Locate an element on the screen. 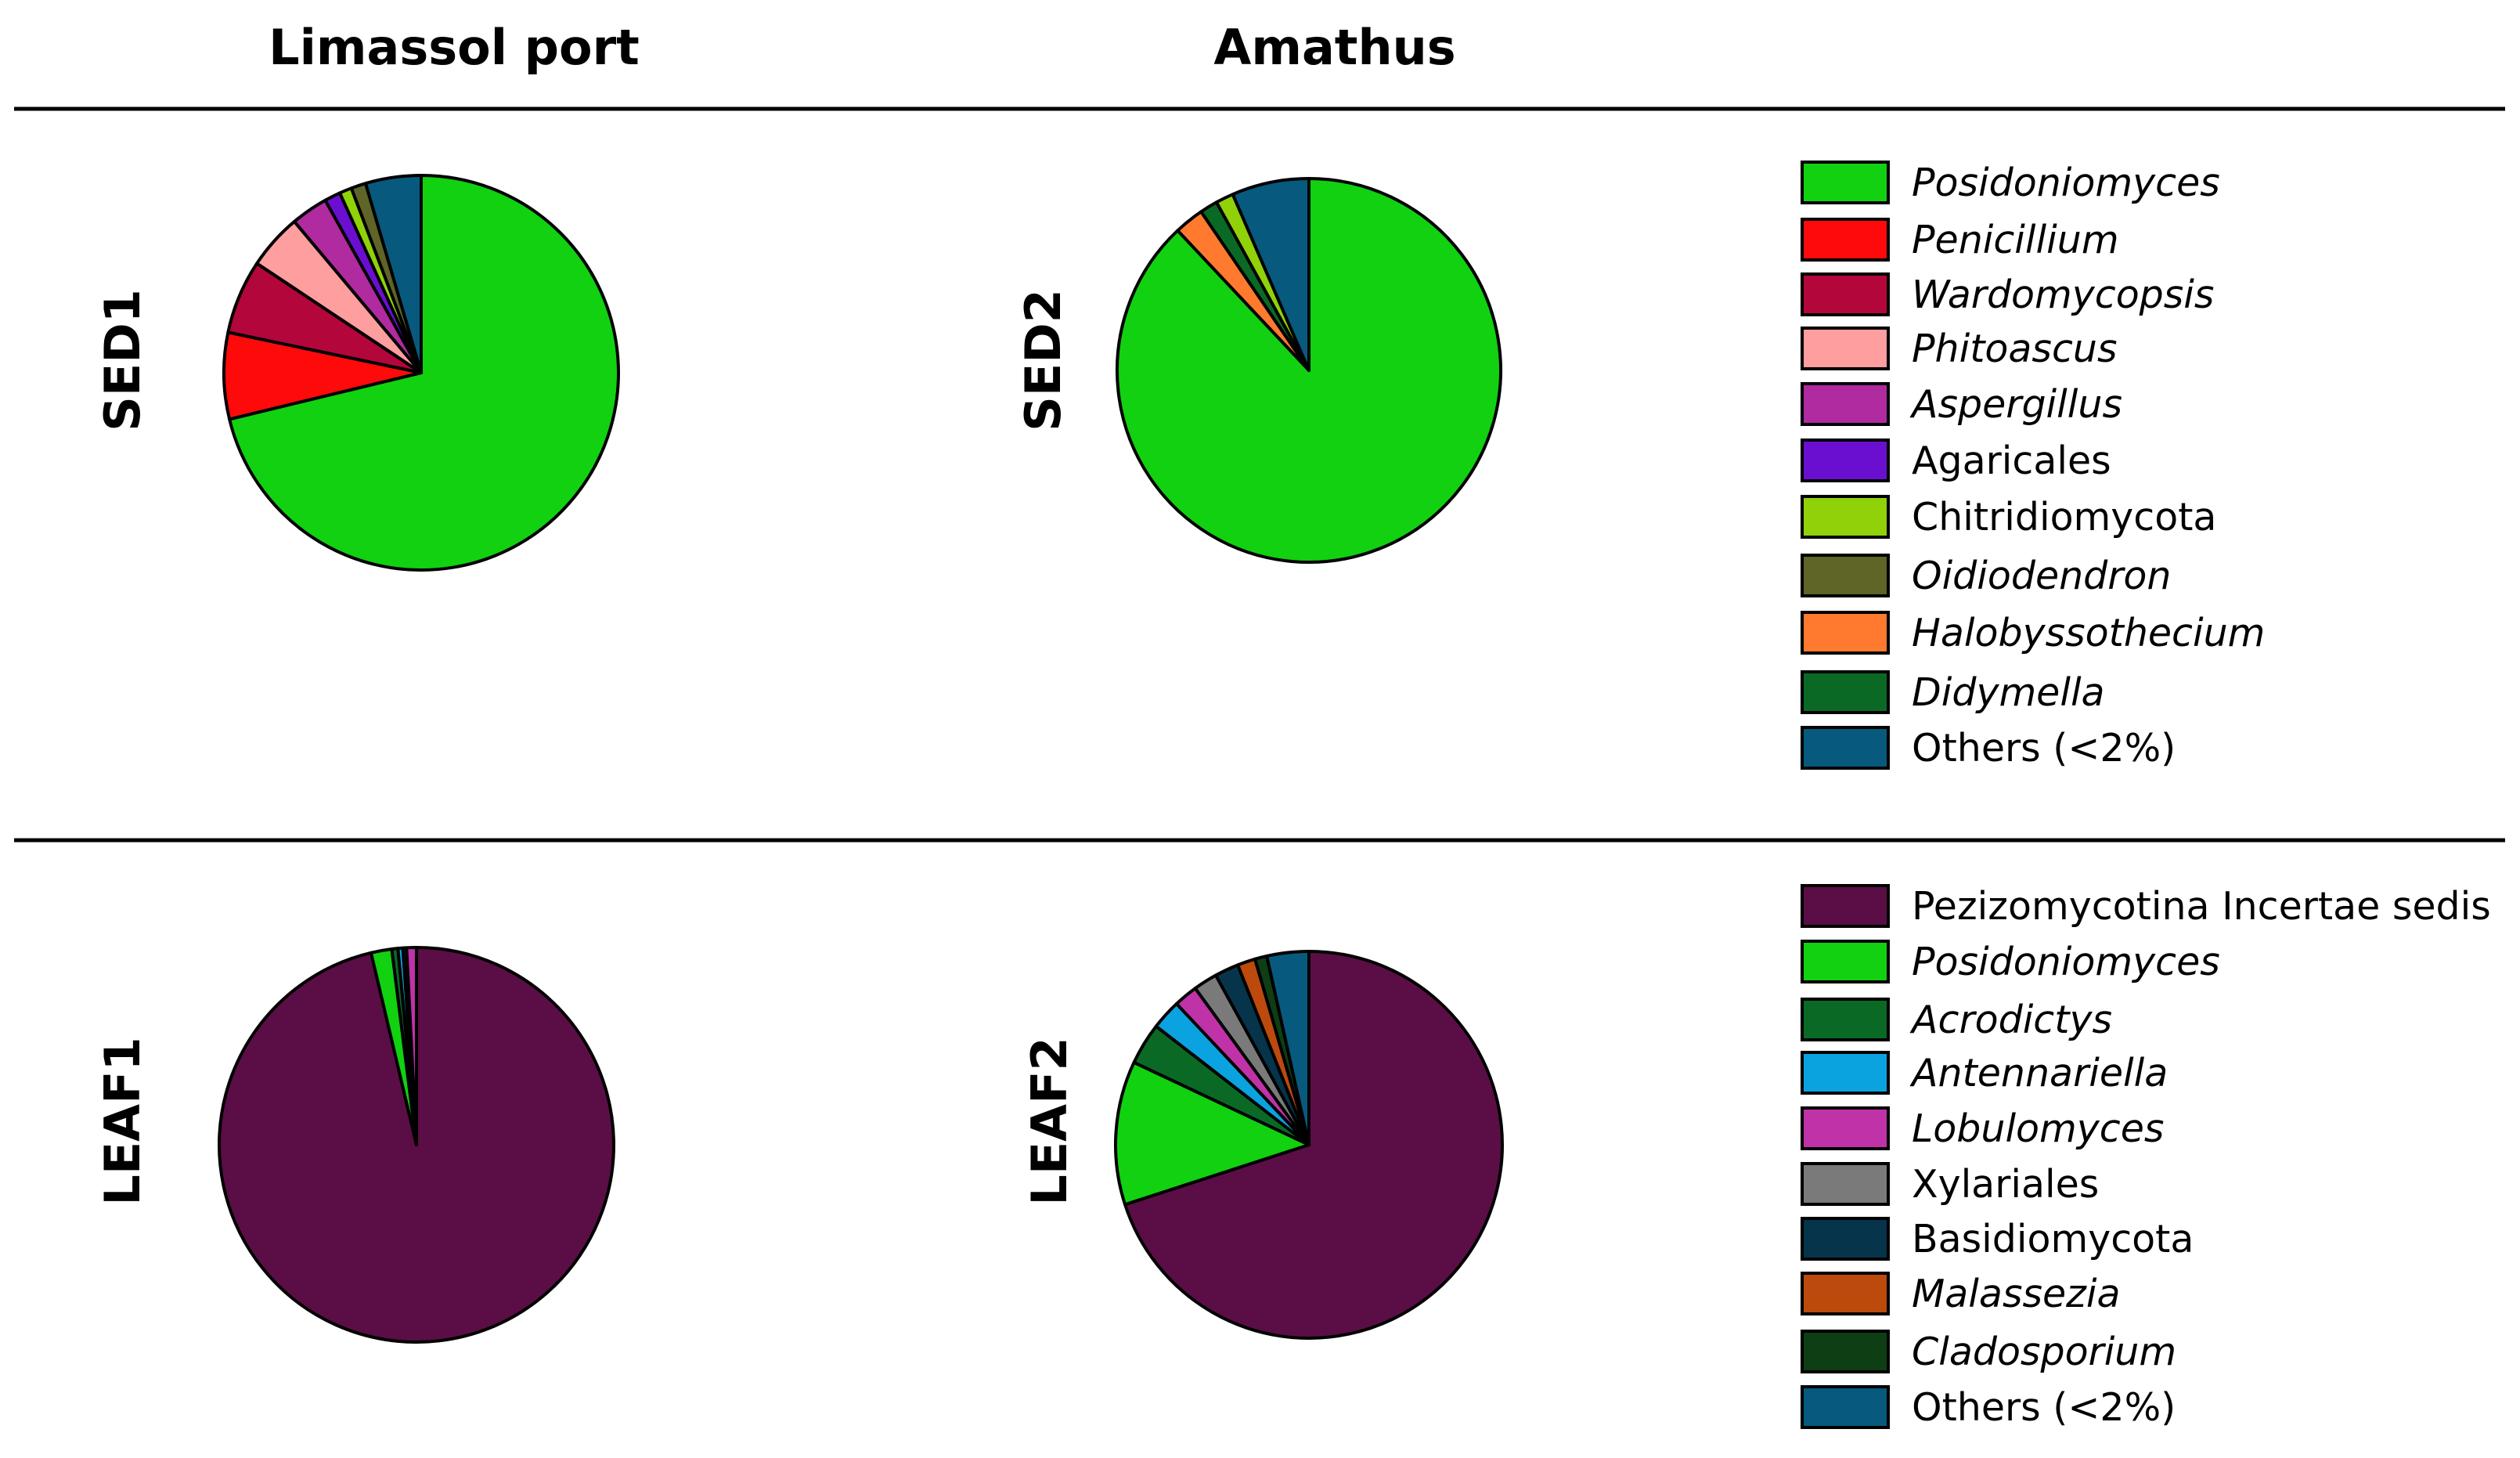  legend-label: Agaricales is located at coordinates (2011, 460).